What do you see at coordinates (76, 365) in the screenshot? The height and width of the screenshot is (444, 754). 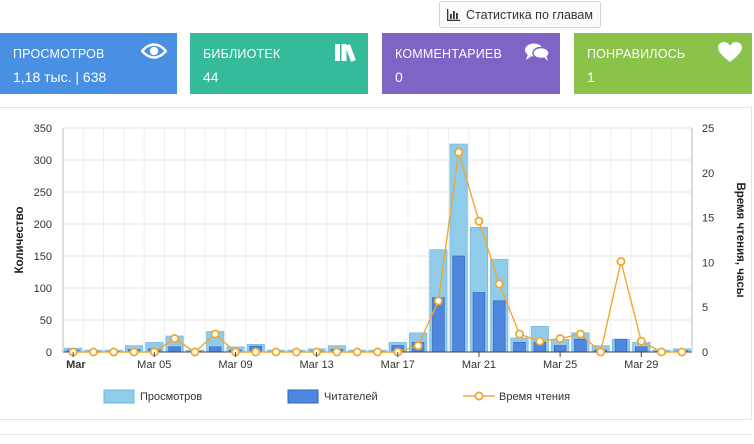 I see `x-tick-label: Mar` at bounding box center [76, 365].